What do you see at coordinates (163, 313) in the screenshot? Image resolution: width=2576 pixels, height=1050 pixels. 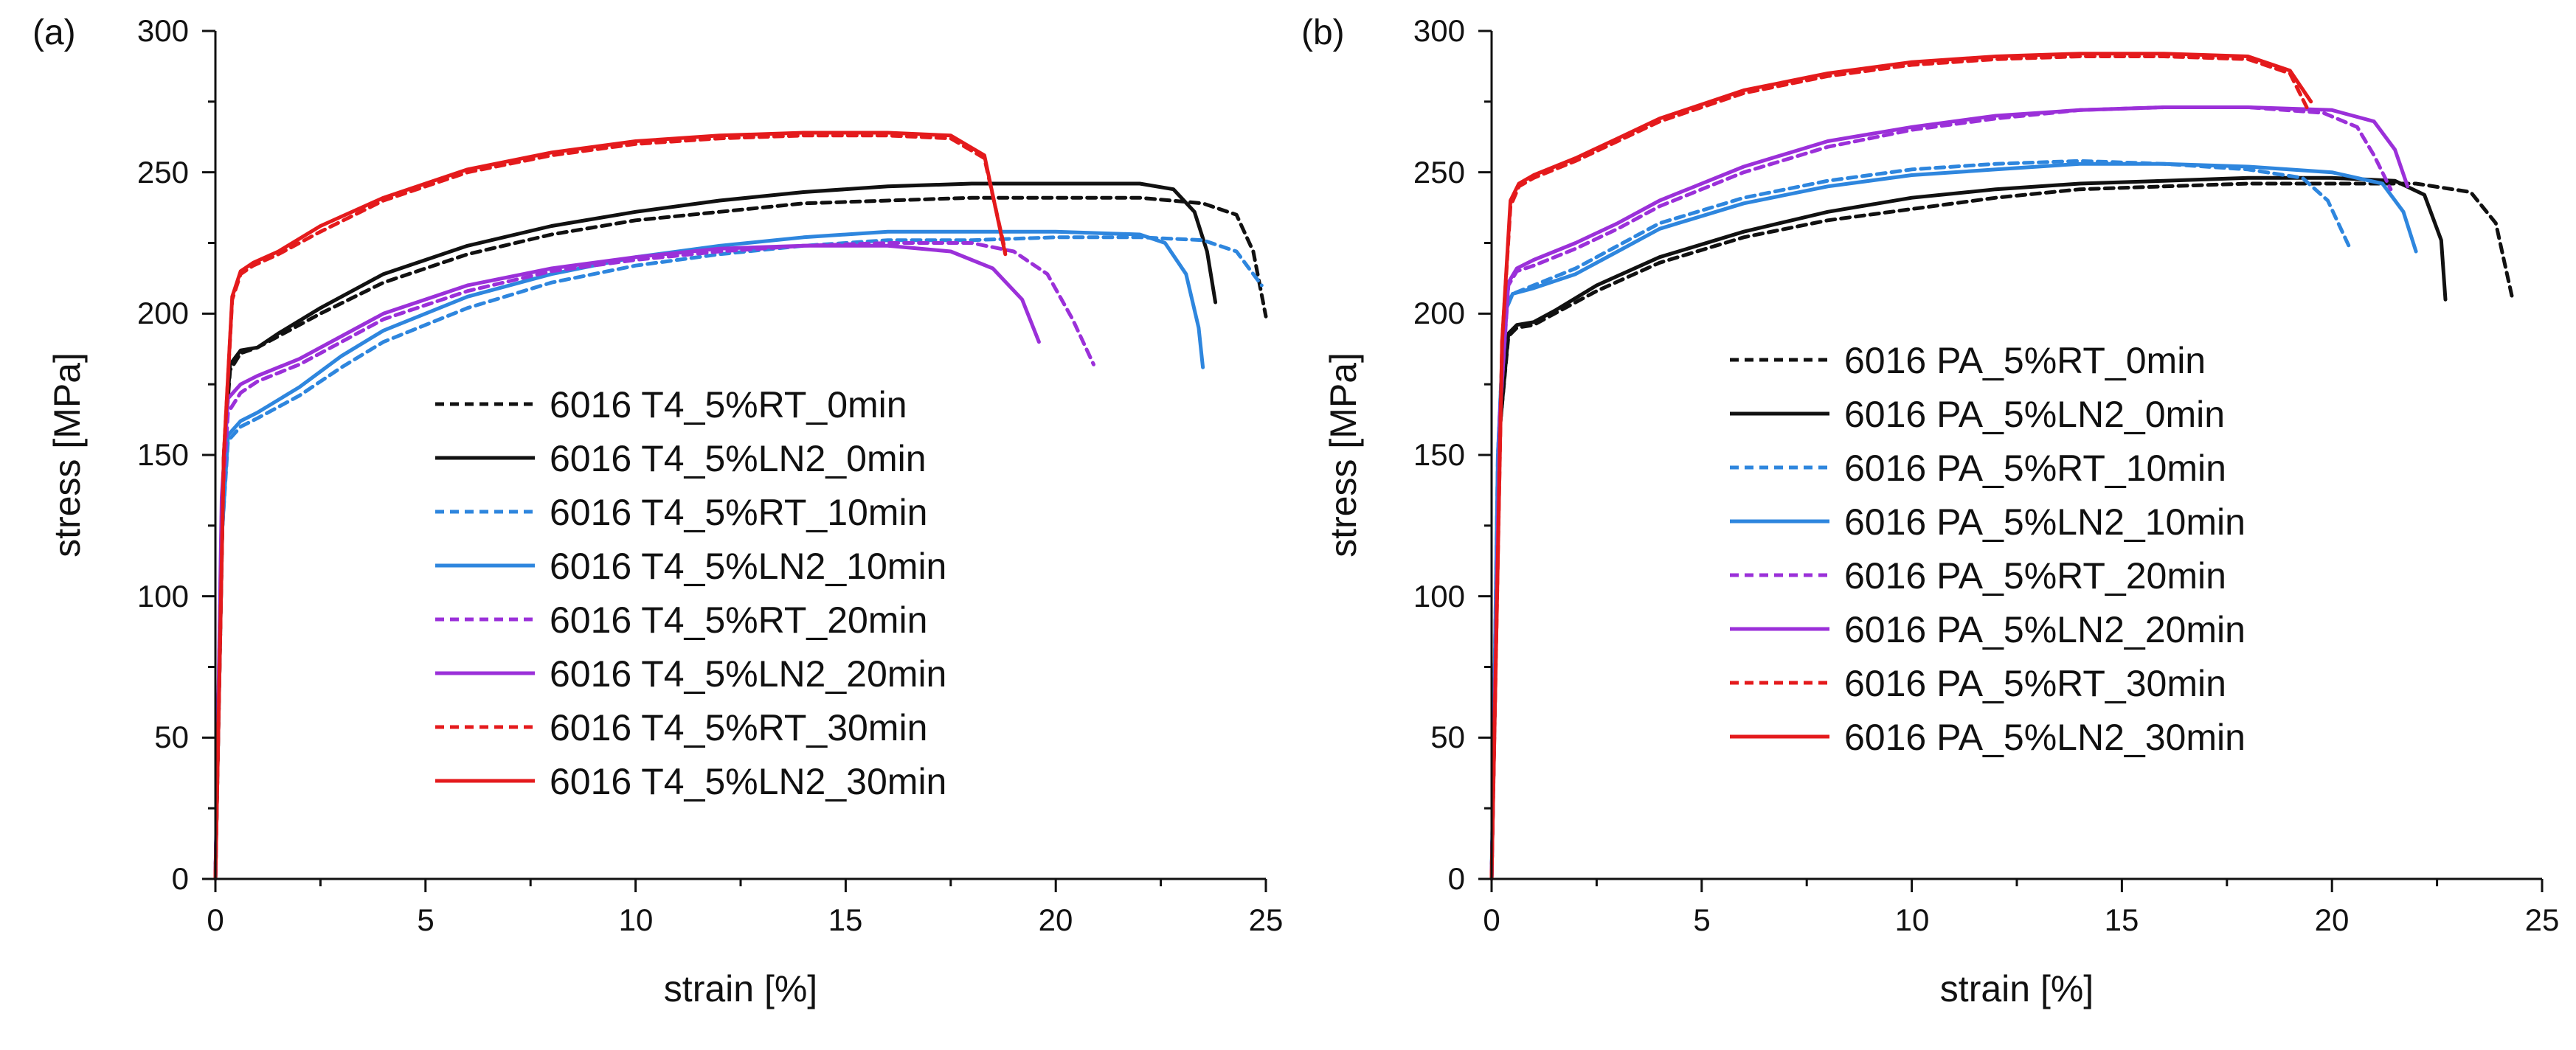 I see `panel-a-y-tick-label: 200` at bounding box center [163, 313].